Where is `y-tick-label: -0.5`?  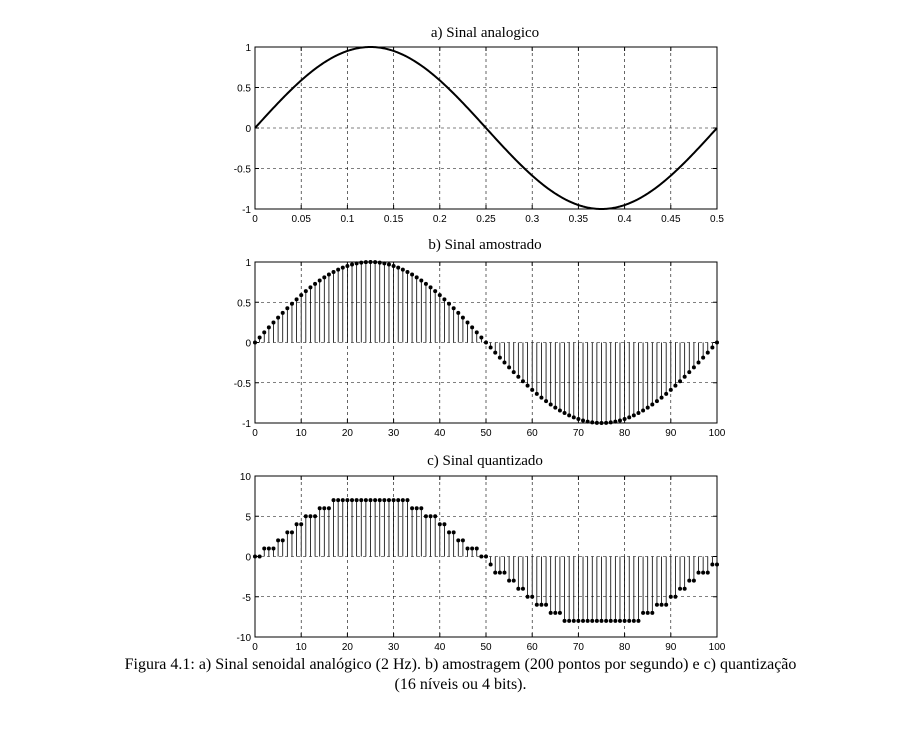 y-tick-label: -0.5 is located at coordinates (243, 384).